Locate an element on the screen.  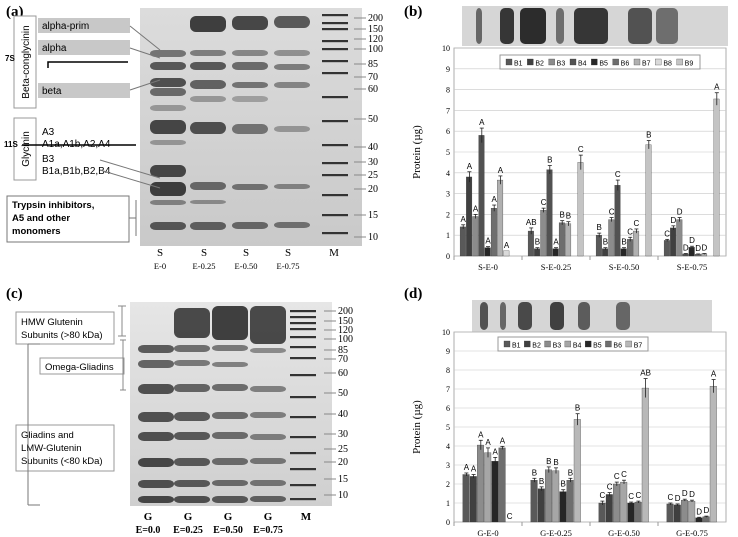
bar-b8 is located at coordinates (506, 253).